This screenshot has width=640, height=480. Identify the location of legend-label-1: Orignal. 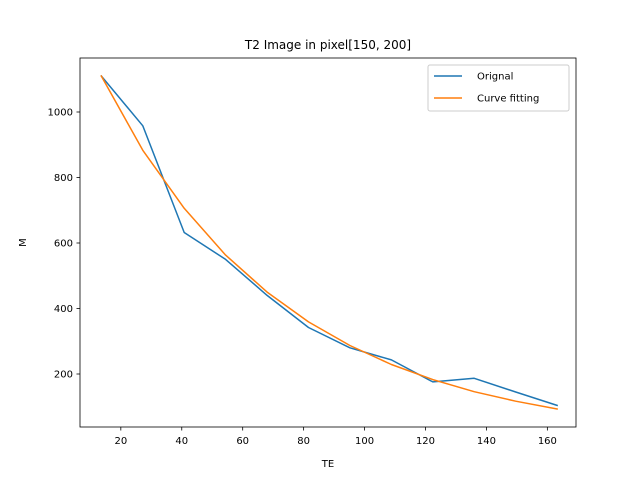
(495, 77).